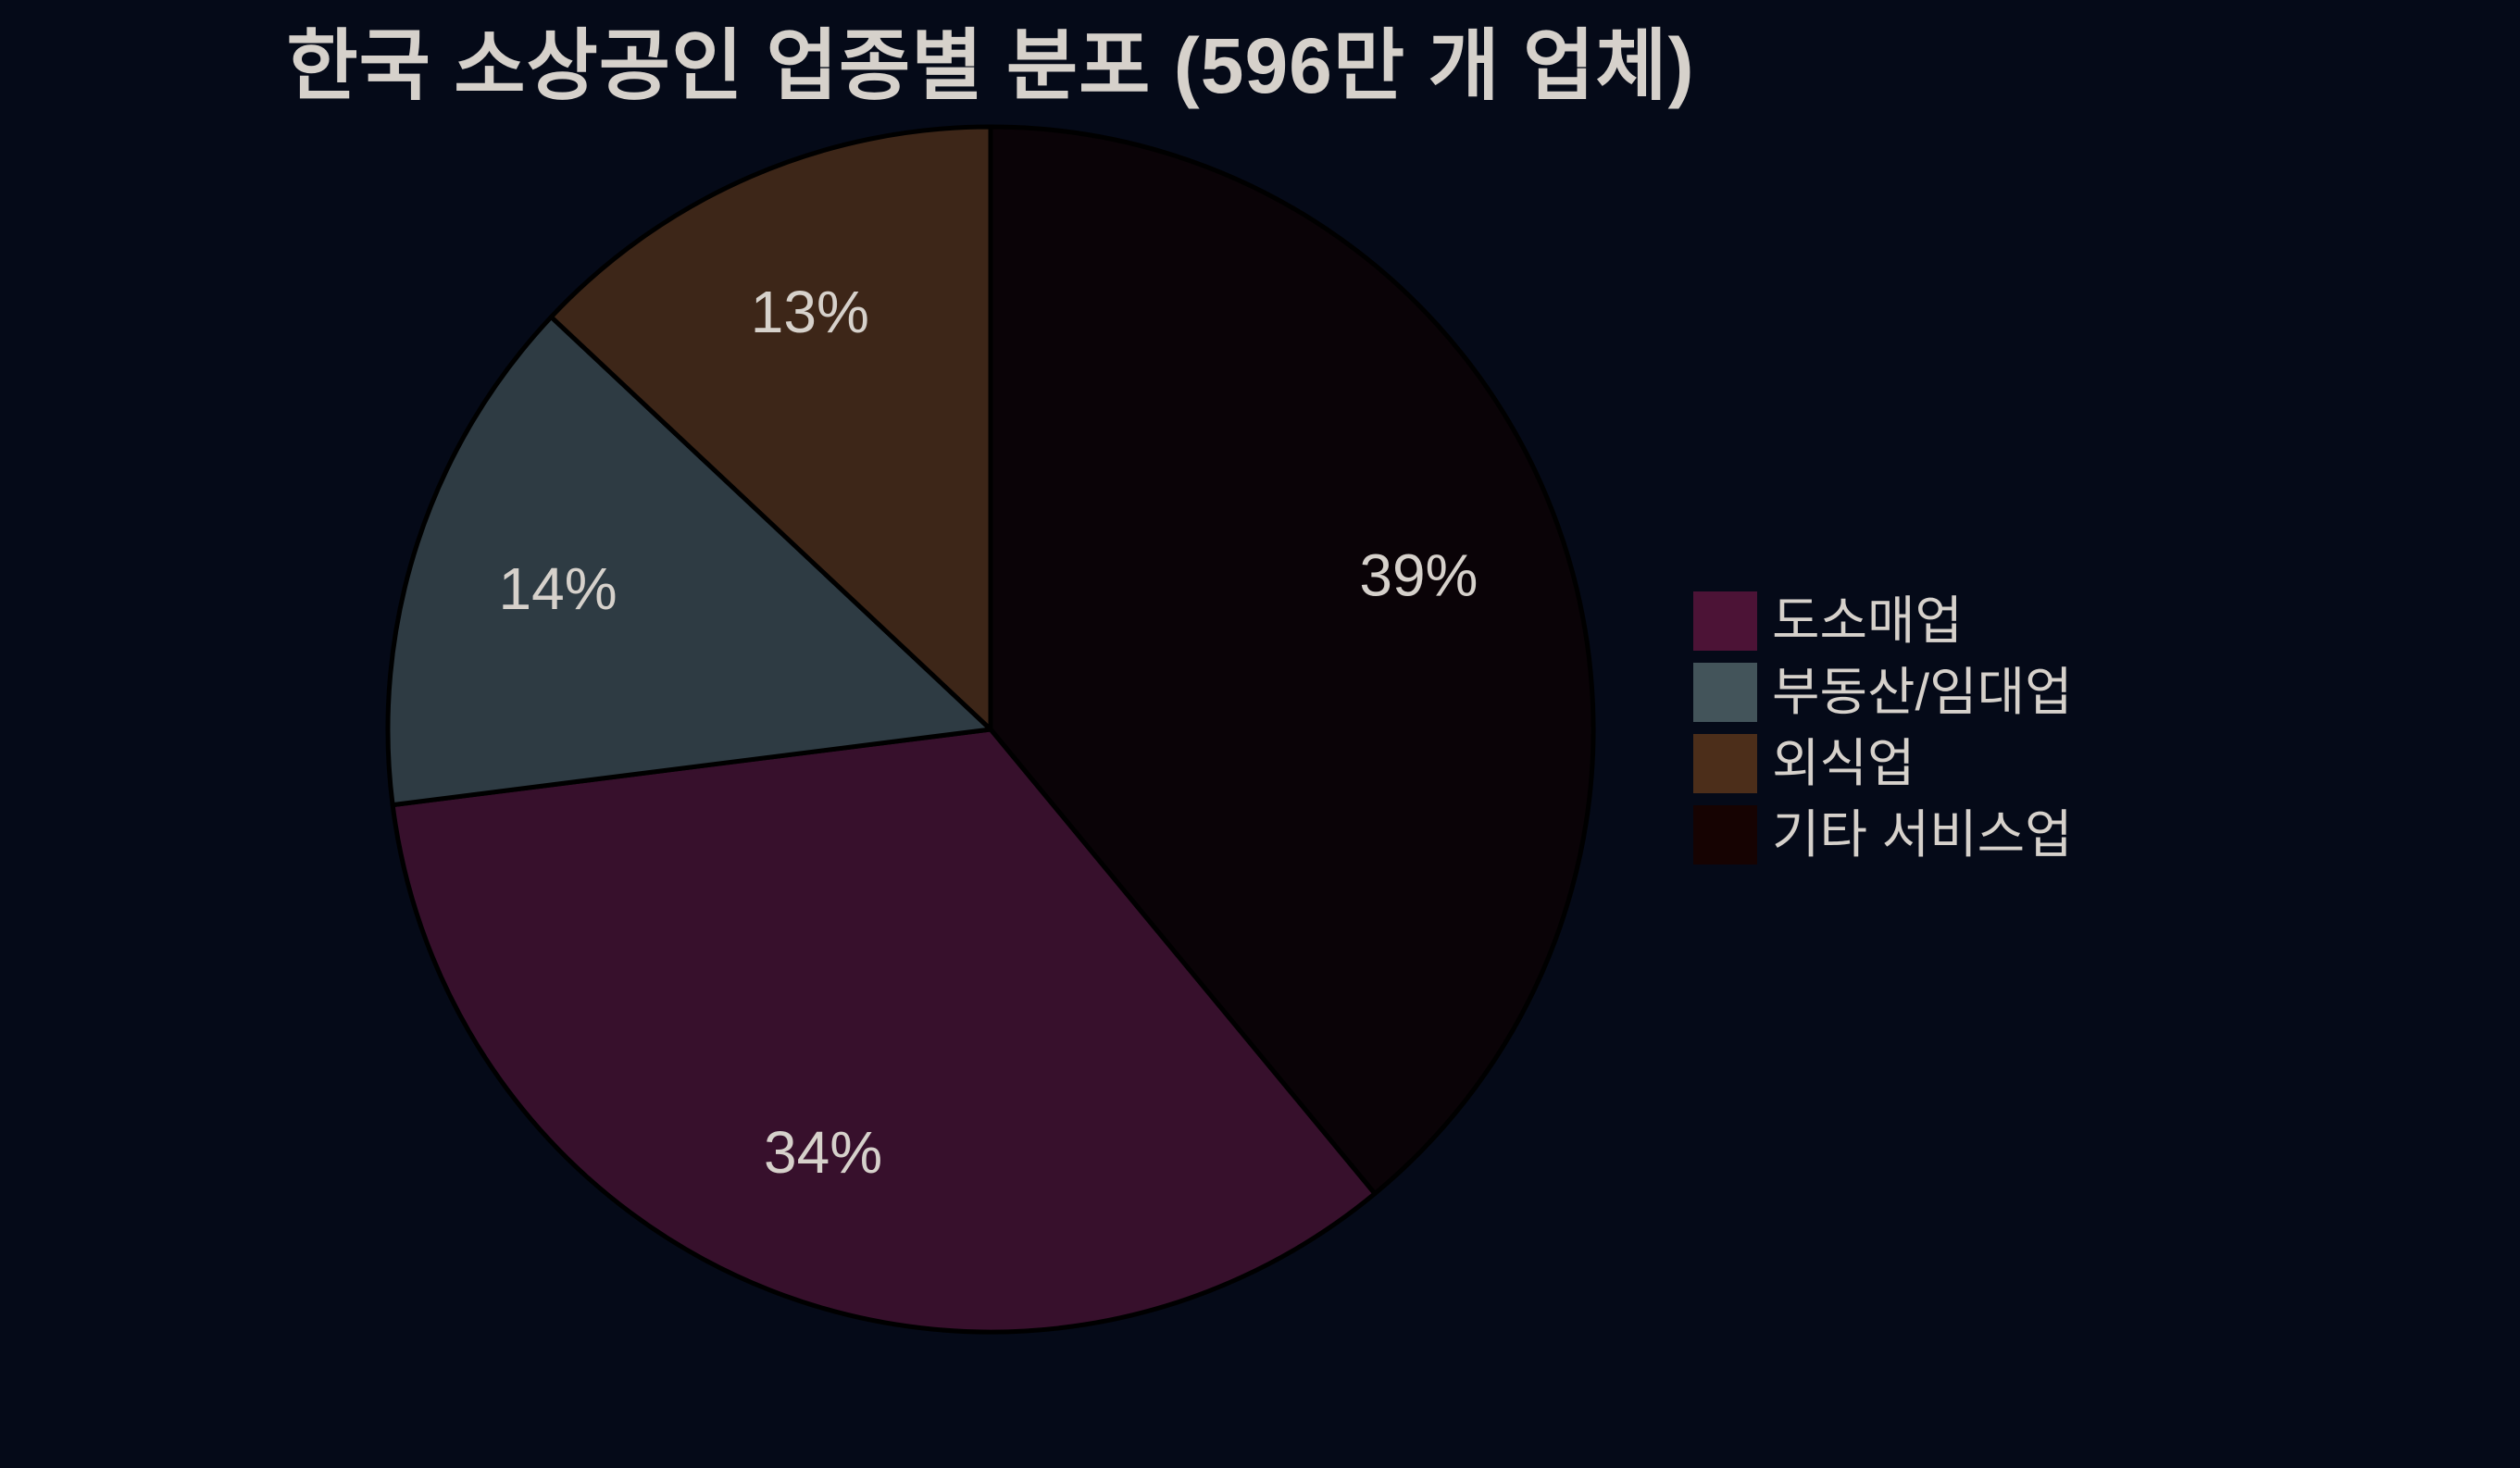 The height and width of the screenshot is (1468, 2520). Describe the element at coordinates (1883, 728) in the screenshot. I see `legend: 도소매업 부동산/임대업 외식업 기타 서비스업` at that location.